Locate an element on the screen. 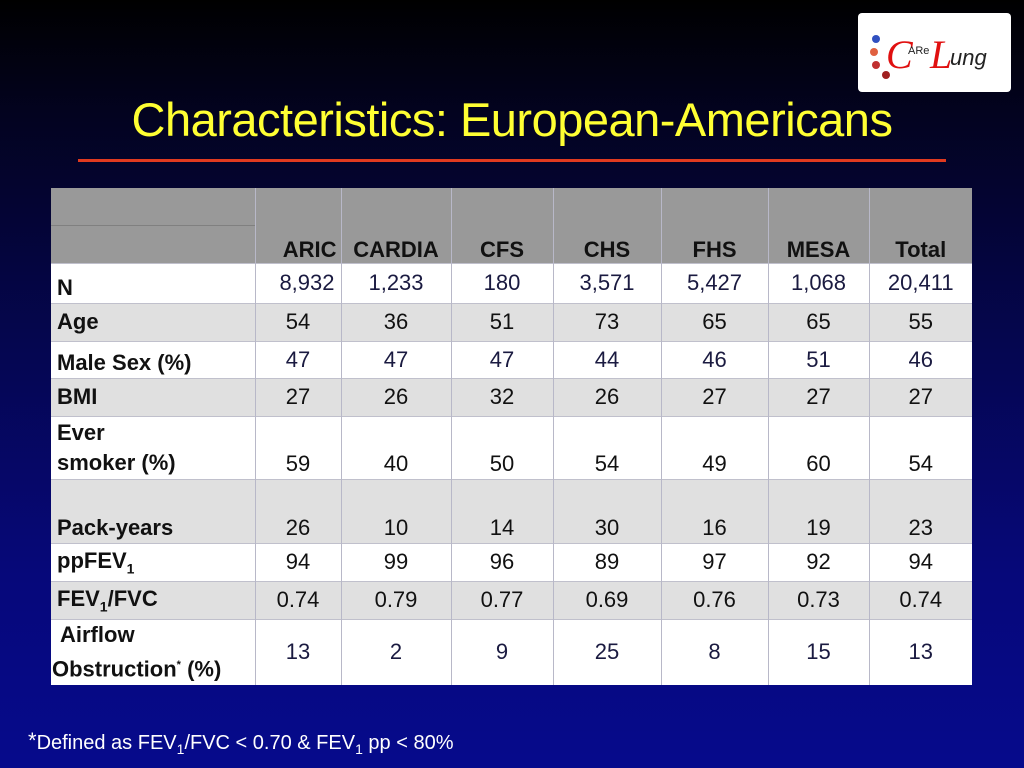 The width and height of the screenshot is (1024, 768). slide-title: Characteristics: European-Americans is located at coordinates (512, 119).